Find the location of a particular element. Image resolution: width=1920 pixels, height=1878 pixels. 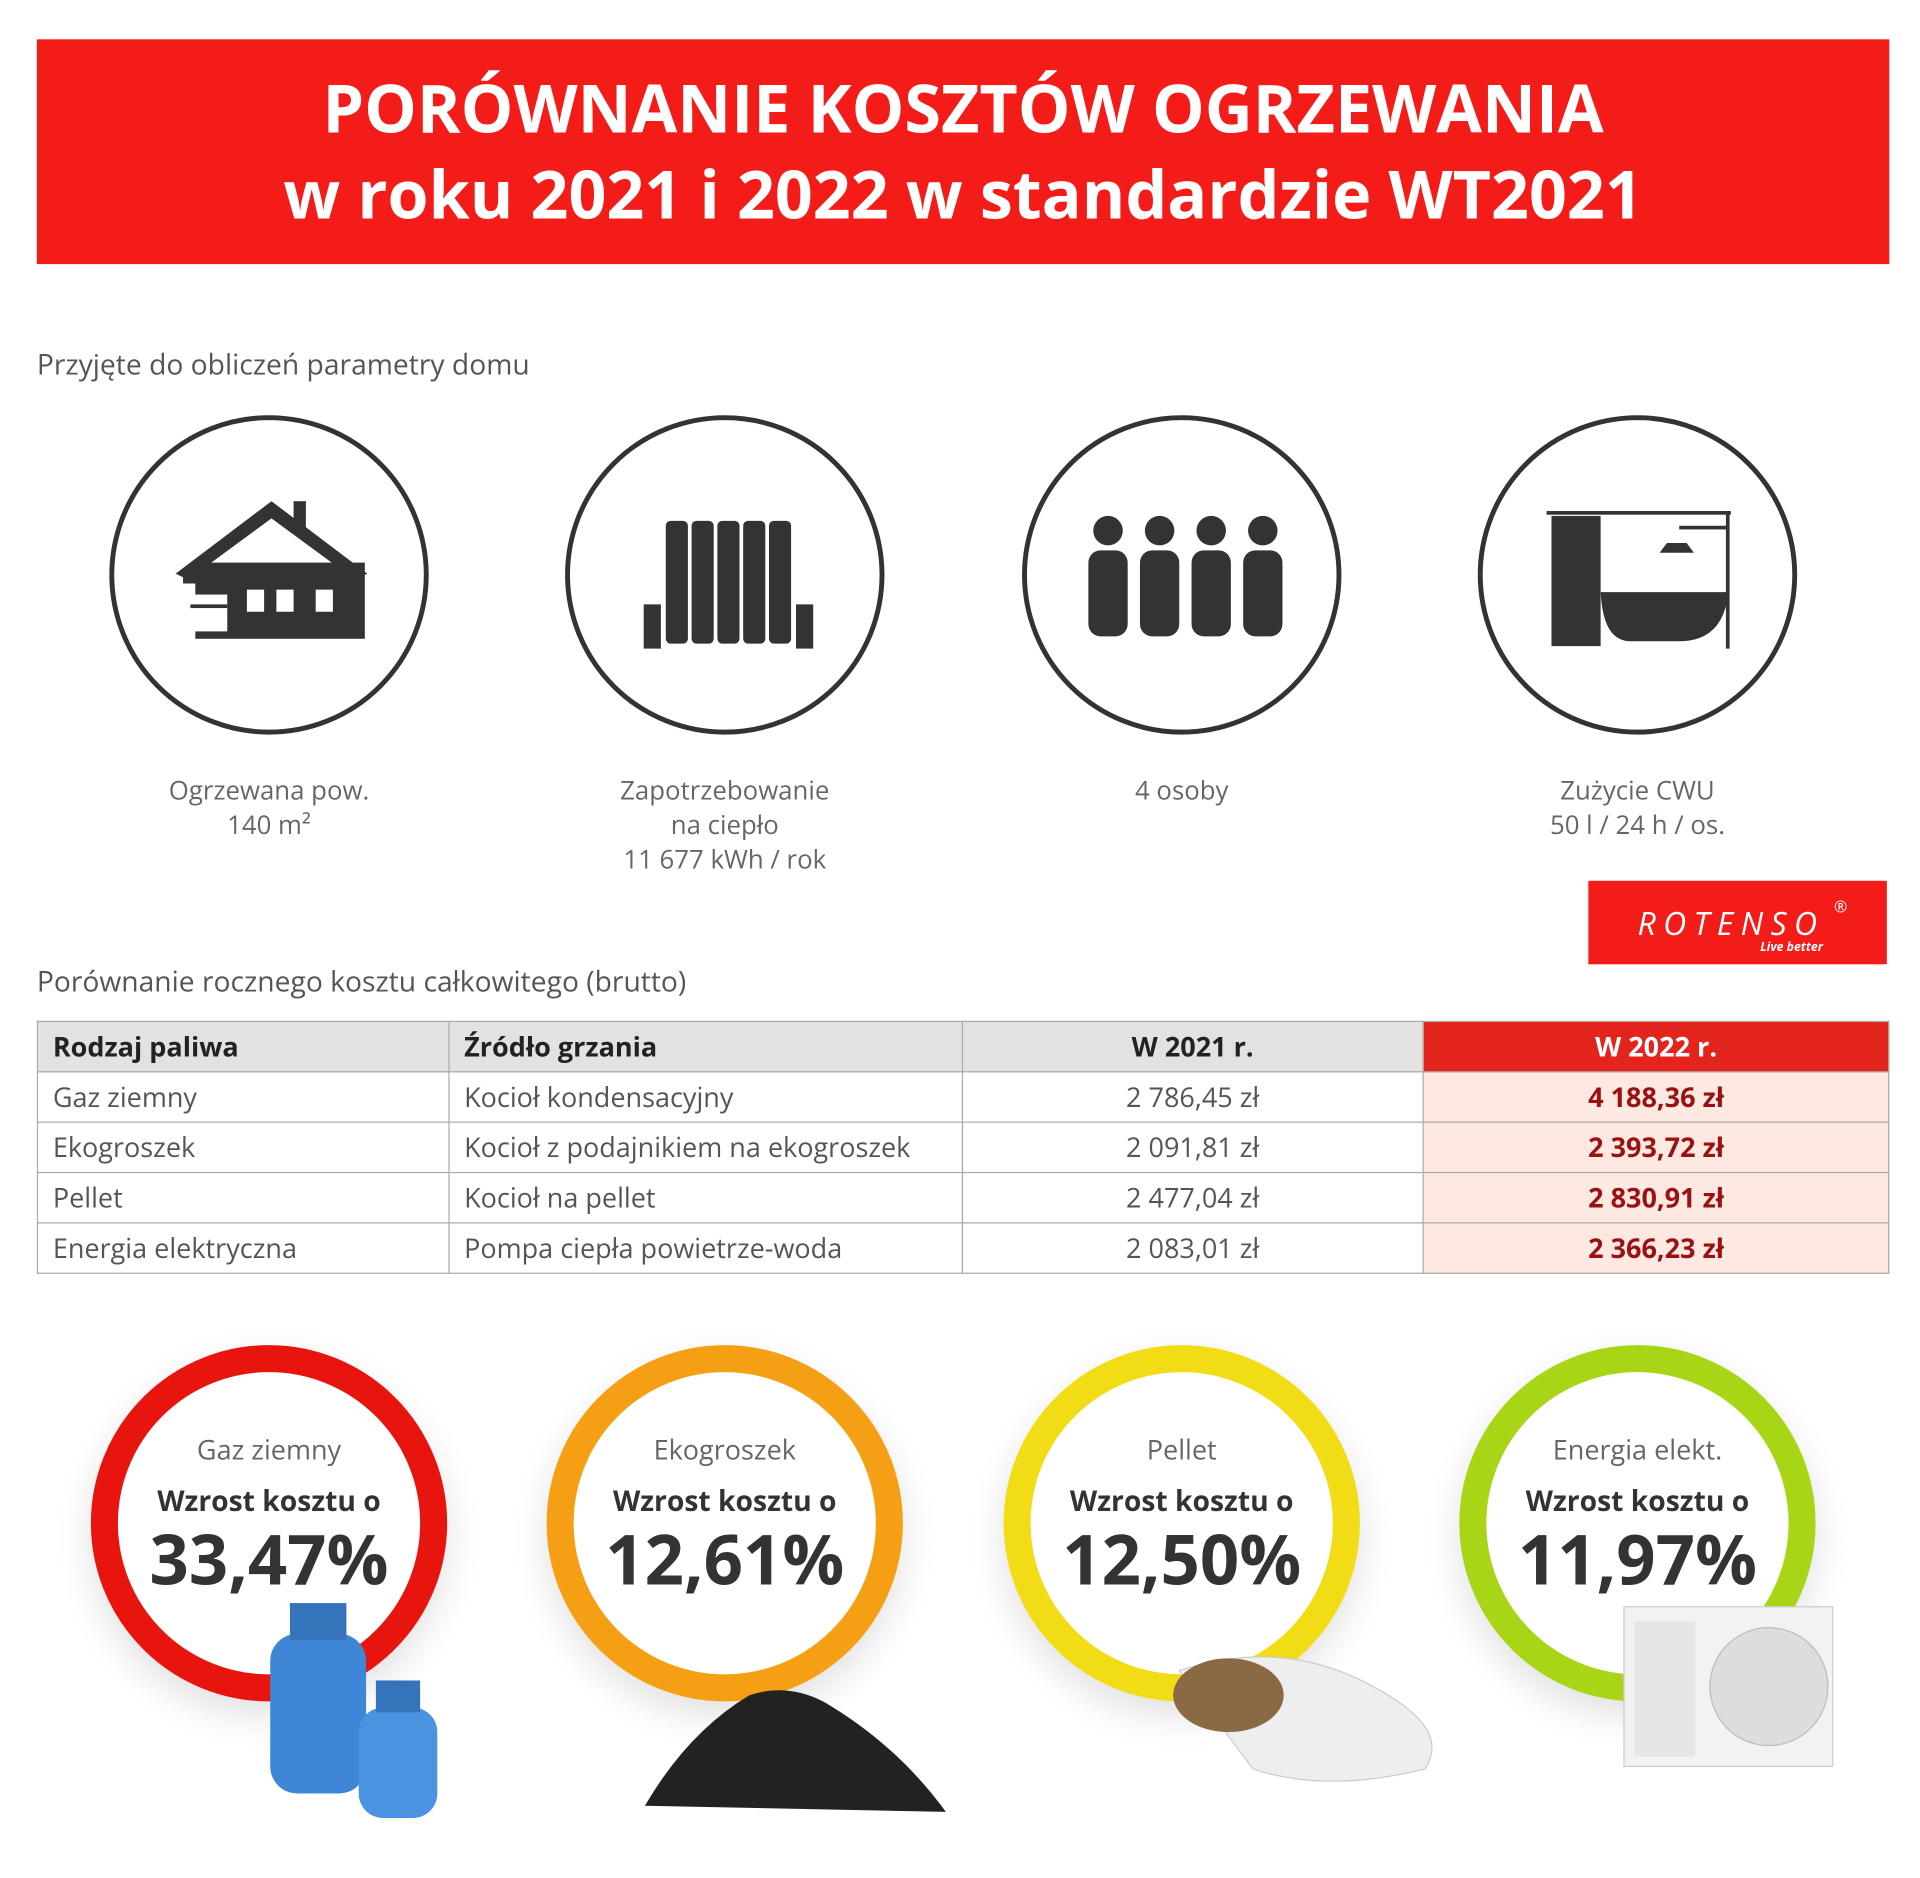

table-cell: 2 830,91 zł is located at coordinates (1656, 1197).